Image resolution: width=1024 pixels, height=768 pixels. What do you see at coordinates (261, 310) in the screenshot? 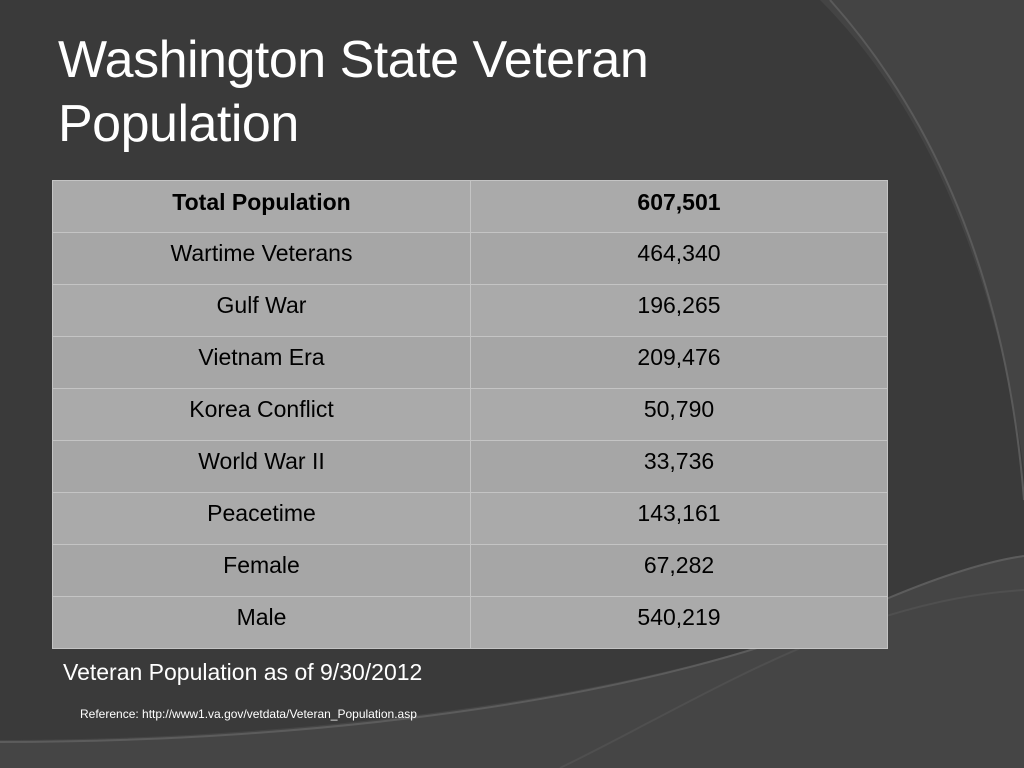
I see `row-label: Gulf War` at bounding box center [261, 310].